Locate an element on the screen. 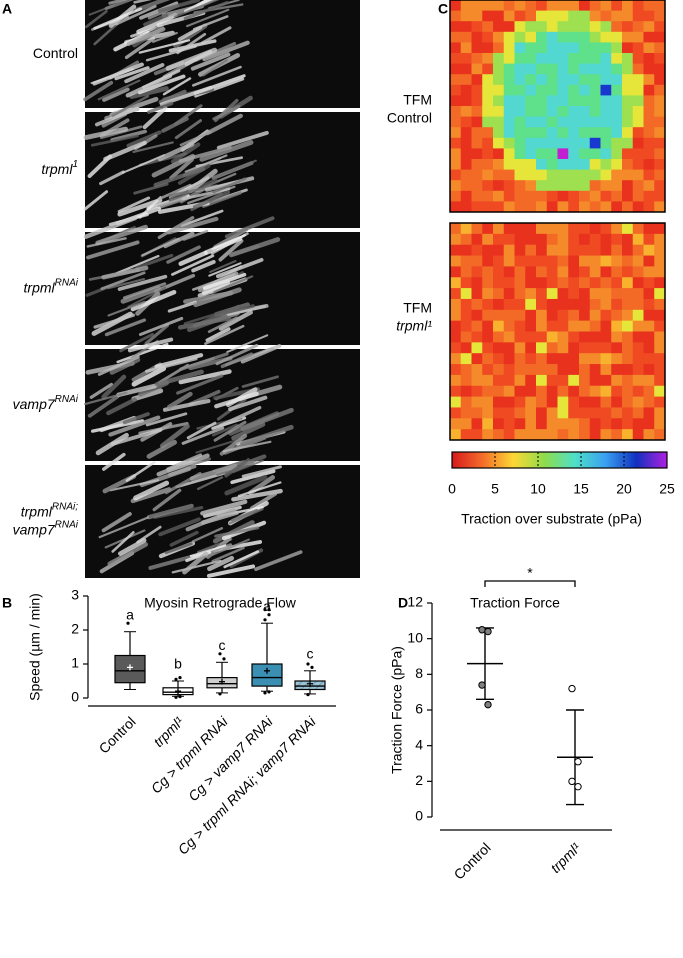 The width and height of the screenshot is (683, 958). heatmap-frame is located at coordinates (557, 106).